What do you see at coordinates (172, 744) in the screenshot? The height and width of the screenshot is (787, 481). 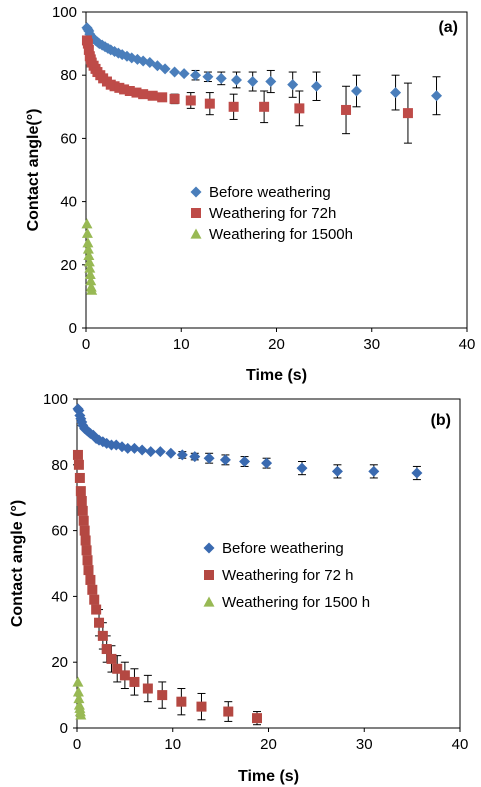 I see `x-tick-label: 10` at bounding box center [172, 744].